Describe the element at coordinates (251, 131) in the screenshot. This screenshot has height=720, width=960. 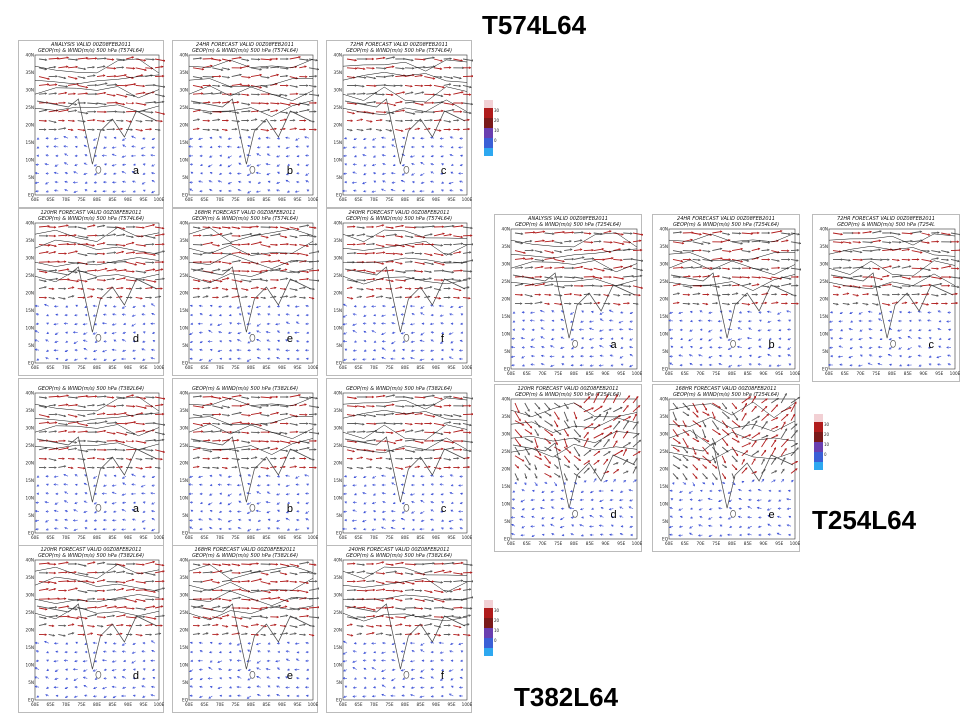
I see `coastline` at that location.